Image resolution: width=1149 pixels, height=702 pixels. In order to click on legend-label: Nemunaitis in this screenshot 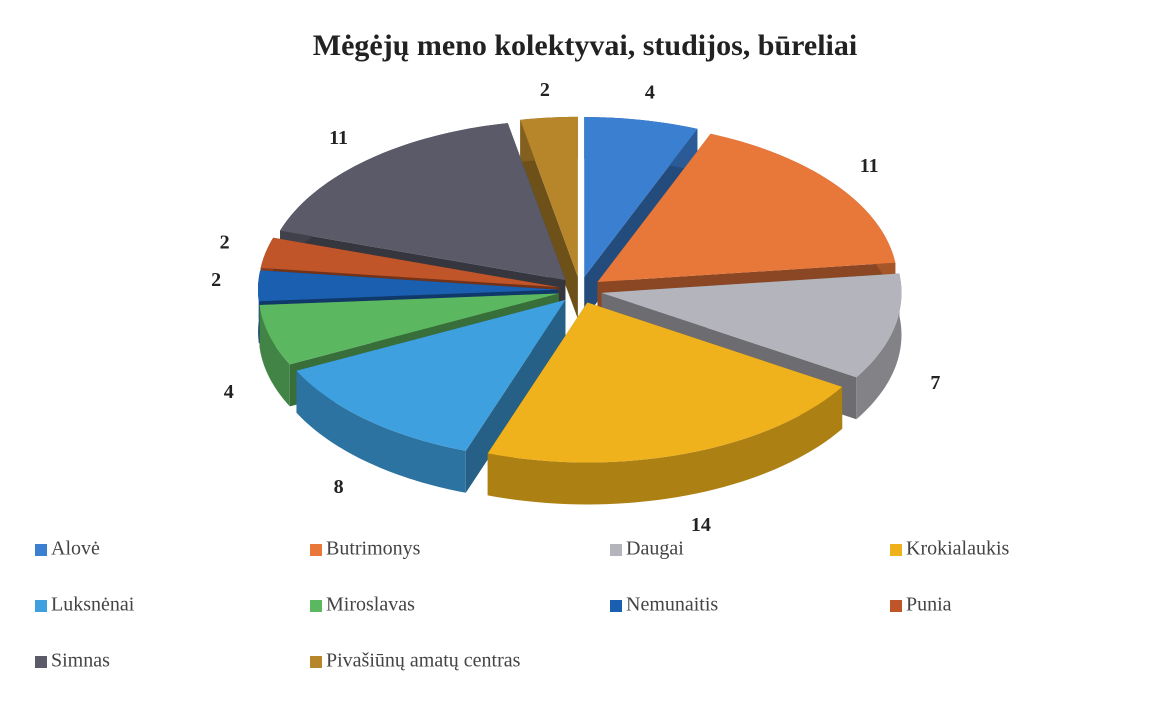, I will do `click(672, 605)`.